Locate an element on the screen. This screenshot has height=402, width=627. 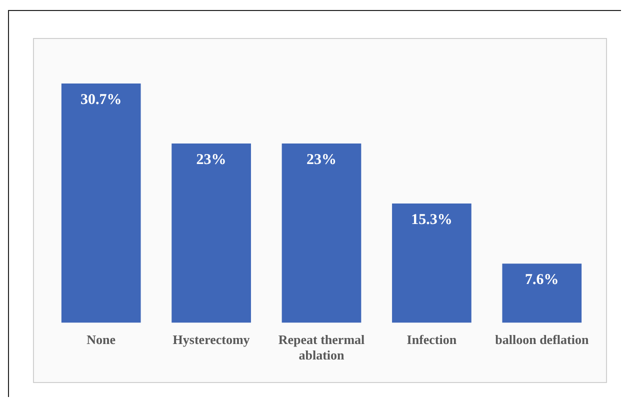
data-label: 30.7% is located at coordinates (101, 100).